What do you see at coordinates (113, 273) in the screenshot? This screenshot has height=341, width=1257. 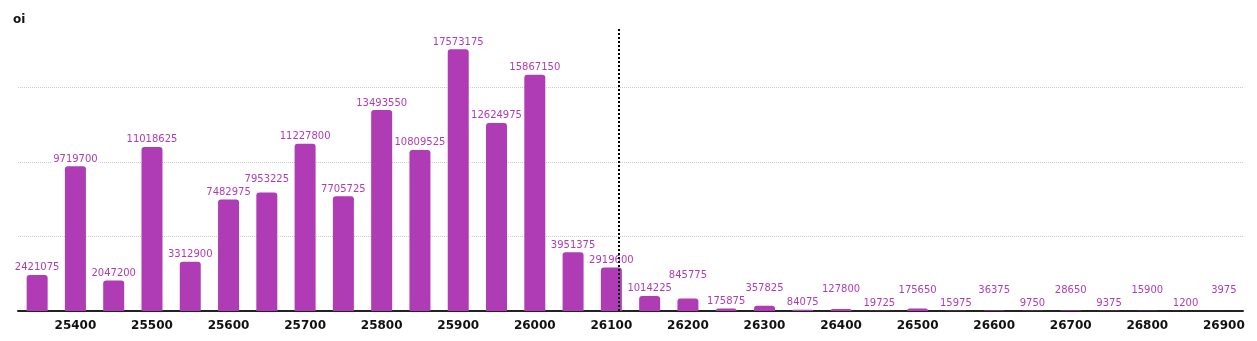 I see `data-label: 2047200` at bounding box center [113, 273].